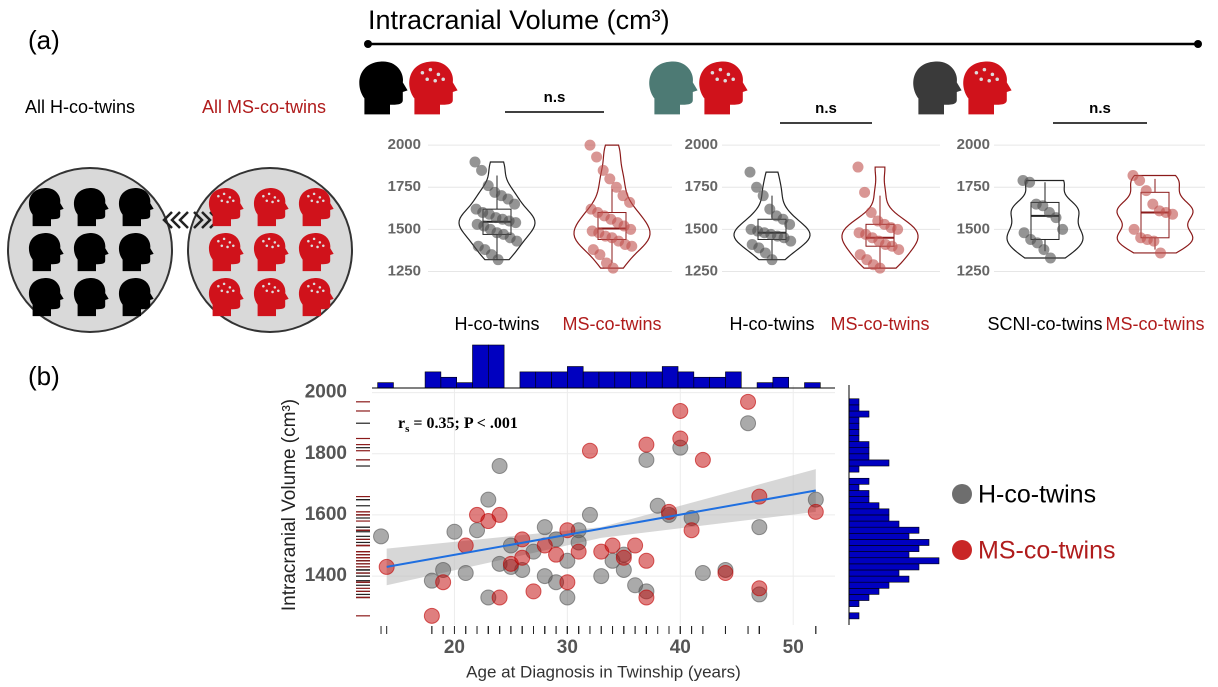 This screenshot has width=1218, height=687. I want to click on y-tick-label: 2000, so click(326, 392).